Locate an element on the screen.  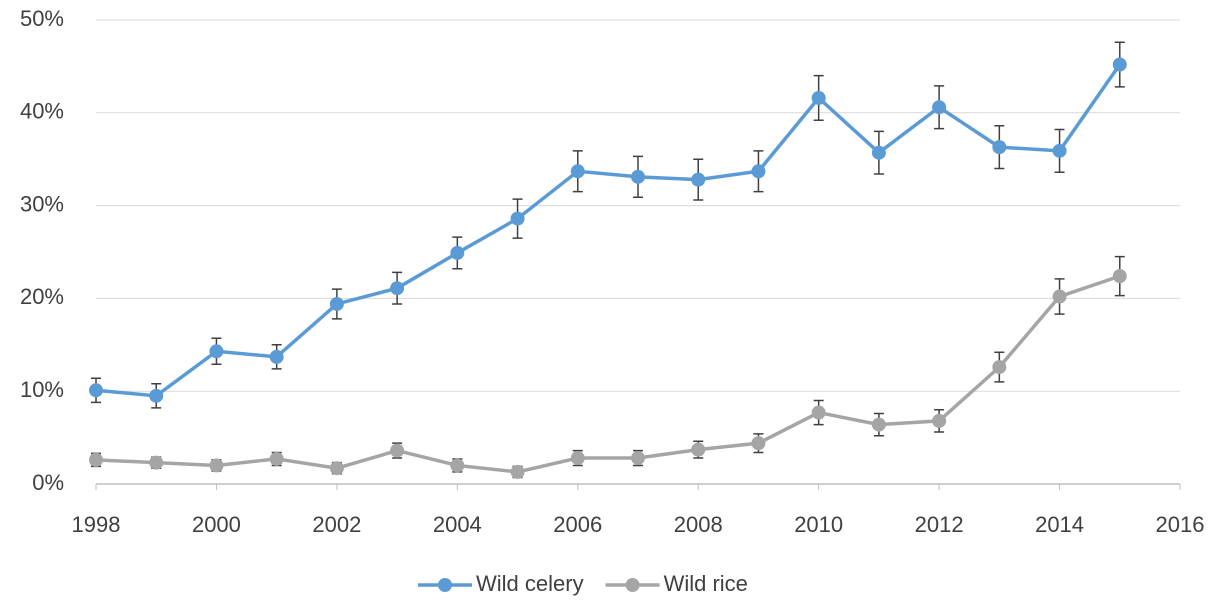
x-tick-label: 2004 is located at coordinates (457, 524).